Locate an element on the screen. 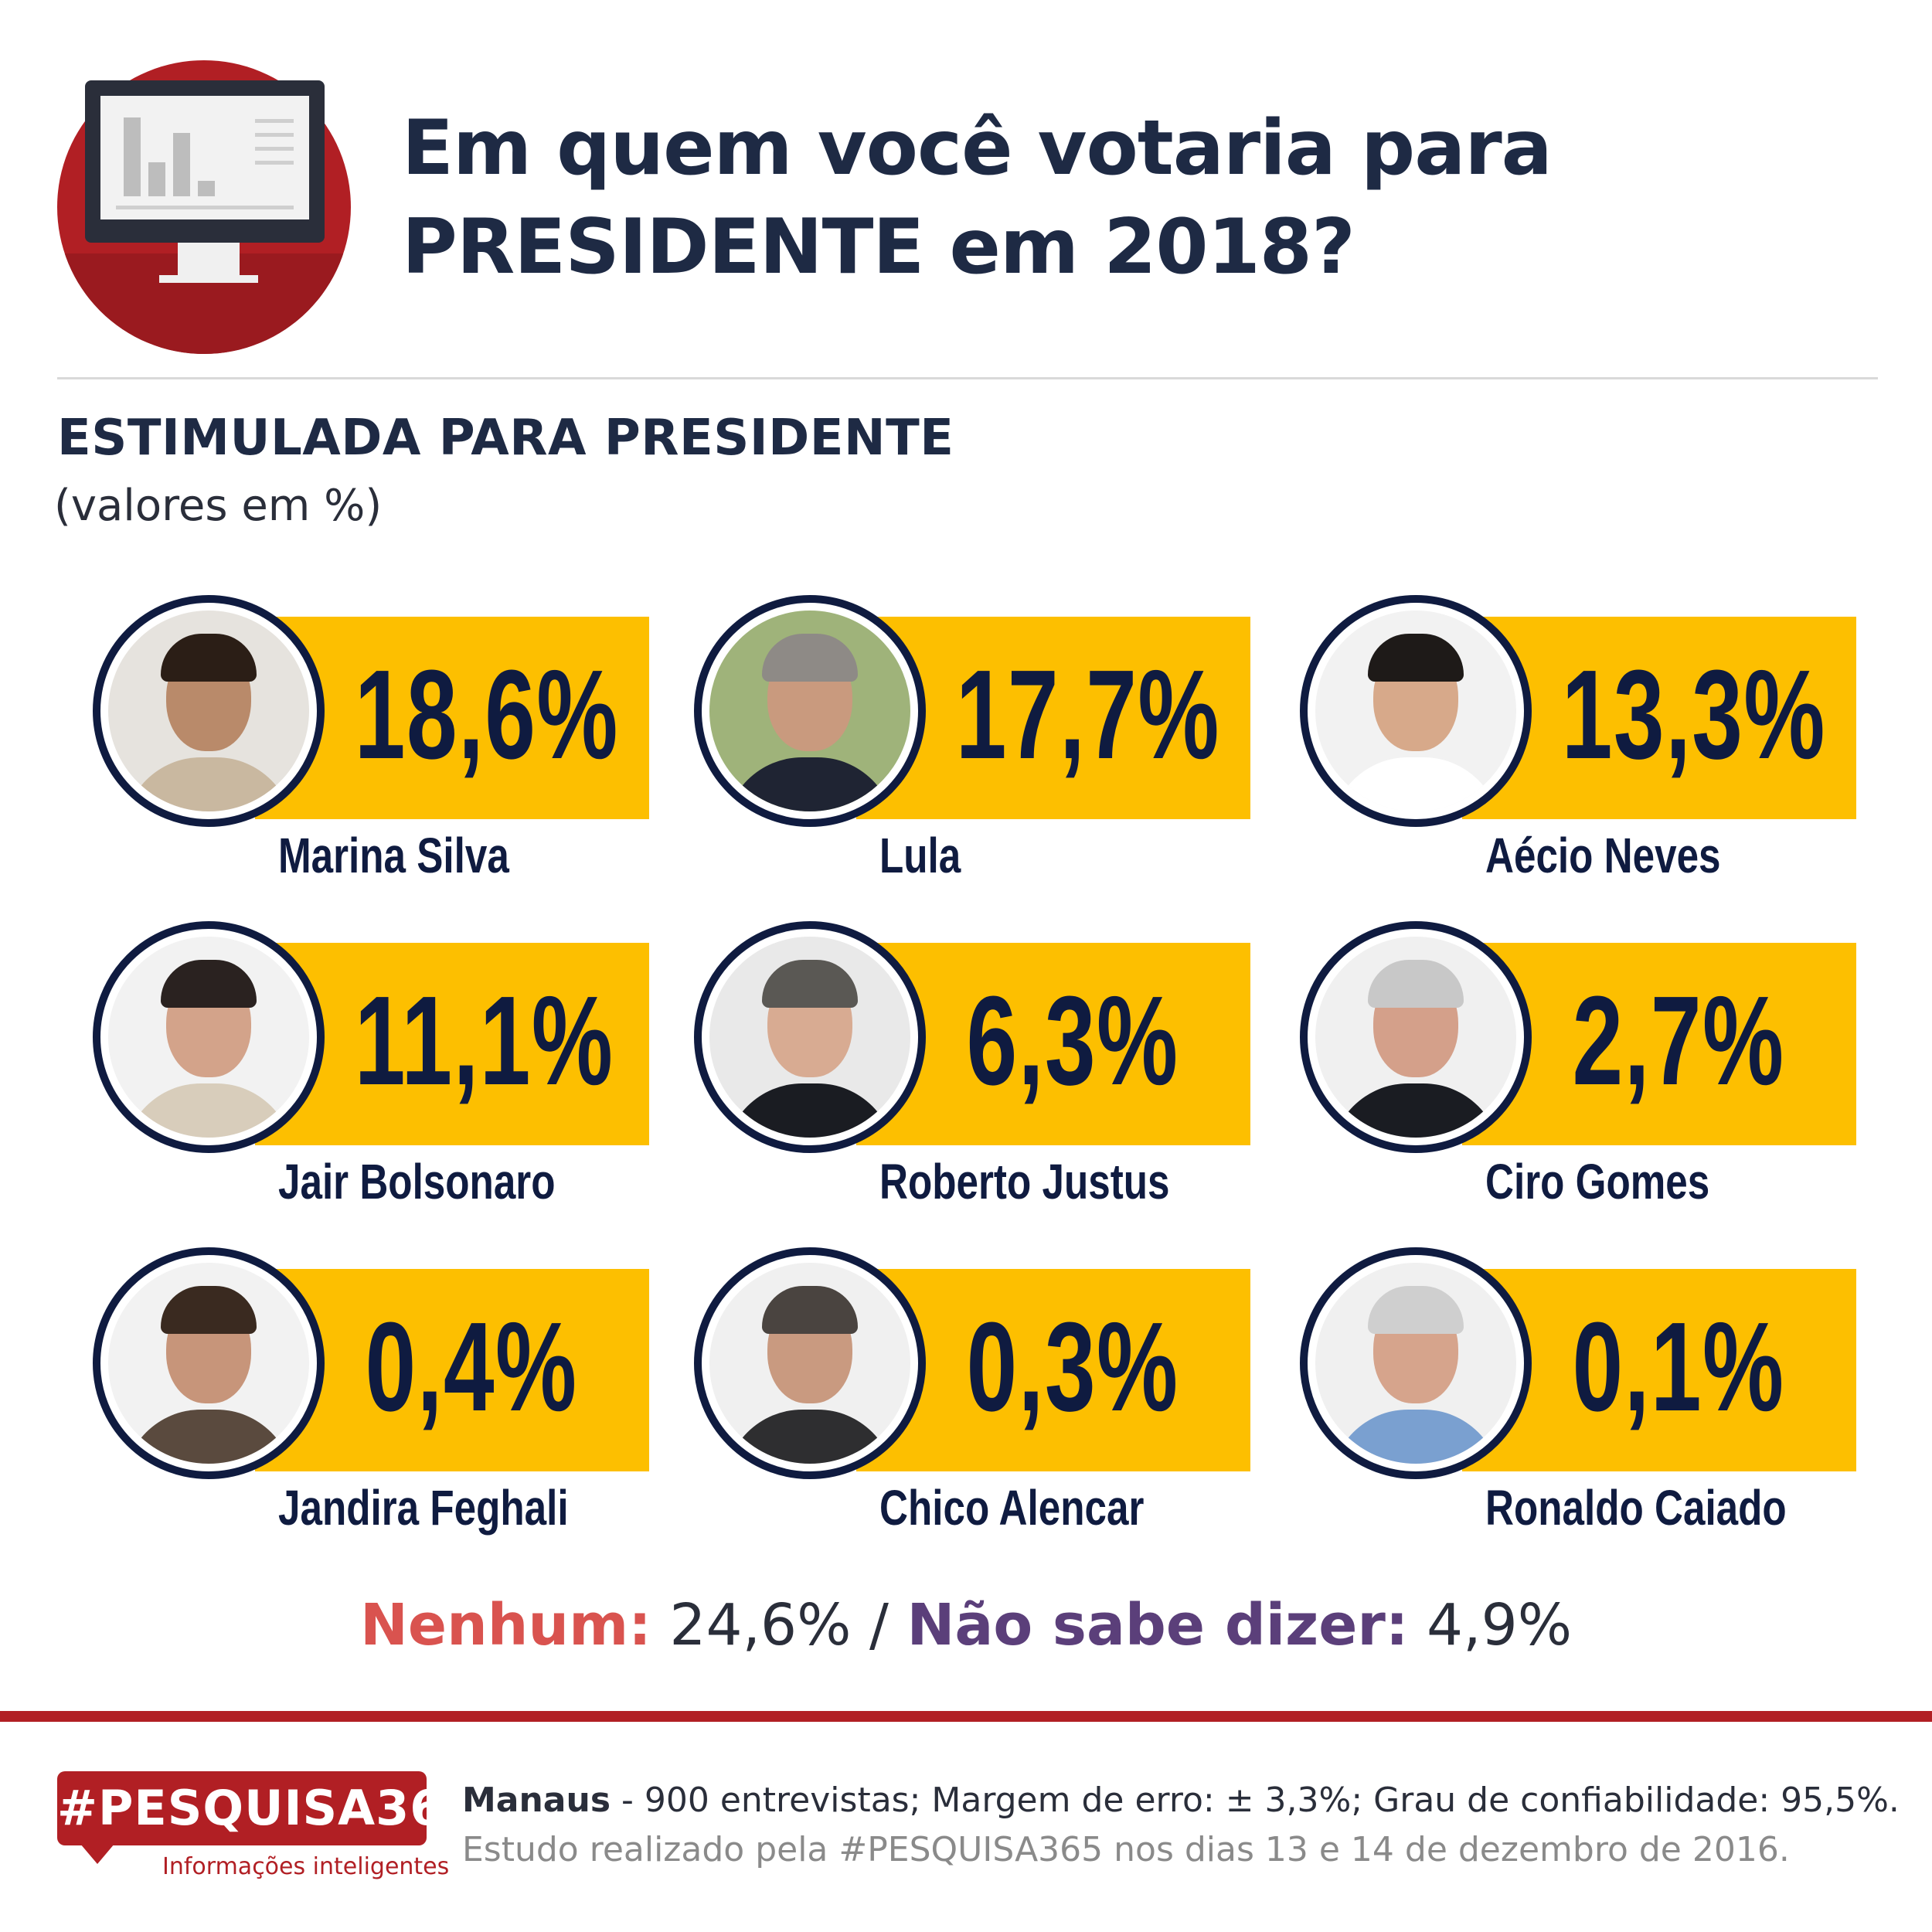  candidate-card: 0,4% Jandira Feghali is located at coordinates (371, 1391).